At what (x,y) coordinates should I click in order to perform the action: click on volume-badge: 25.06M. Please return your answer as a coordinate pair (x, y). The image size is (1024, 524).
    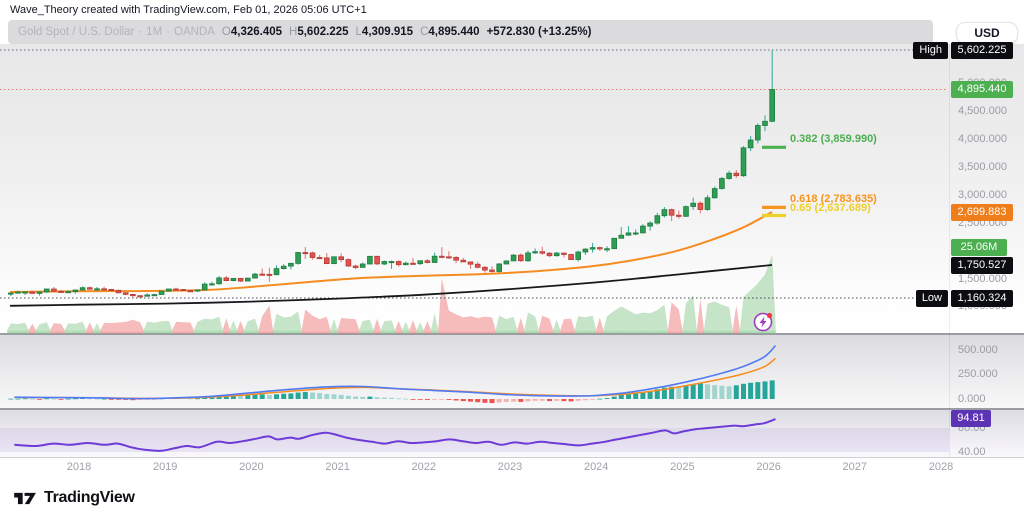
    Looking at the image, I should click on (979, 247).